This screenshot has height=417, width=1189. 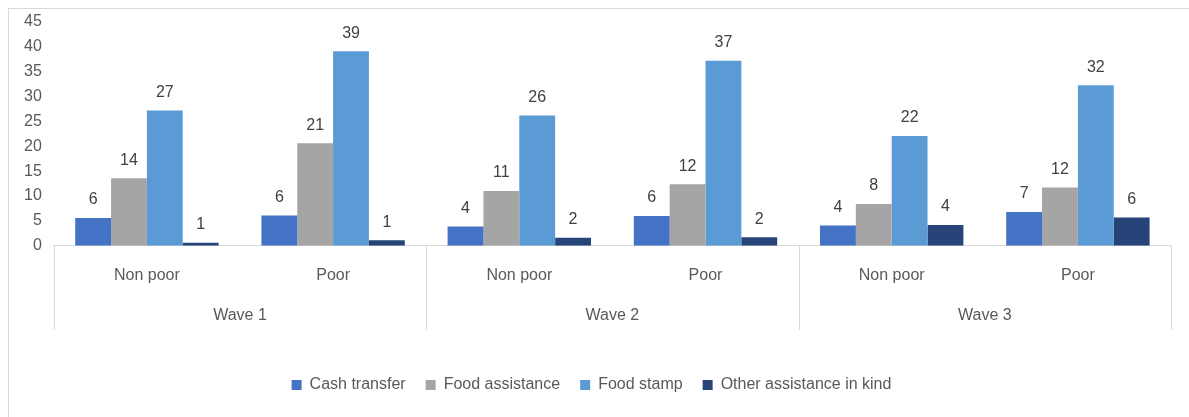 What do you see at coordinates (1095, 66) in the screenshot?
I see `data-label: 32` at bounding box center [1095, 66].